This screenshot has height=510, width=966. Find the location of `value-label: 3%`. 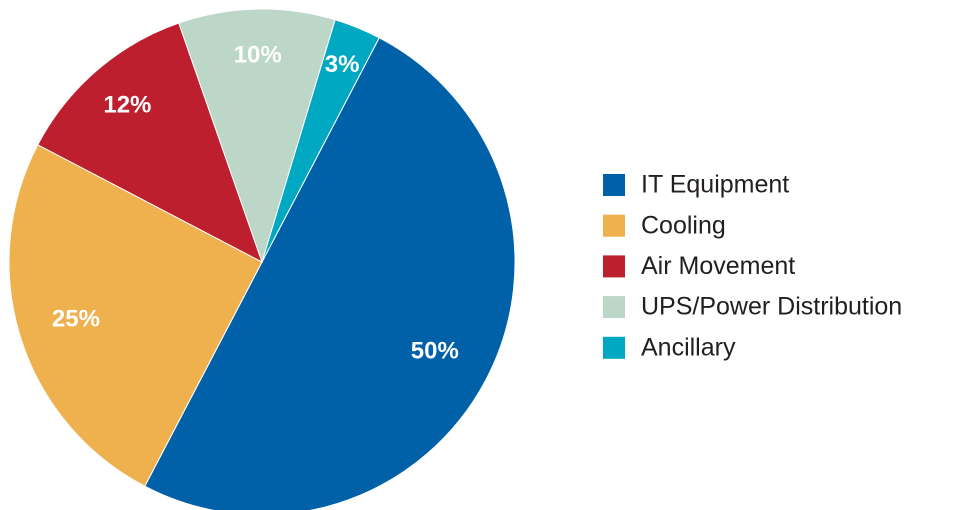

value-label: 3% is located at coordinates (342, 64).